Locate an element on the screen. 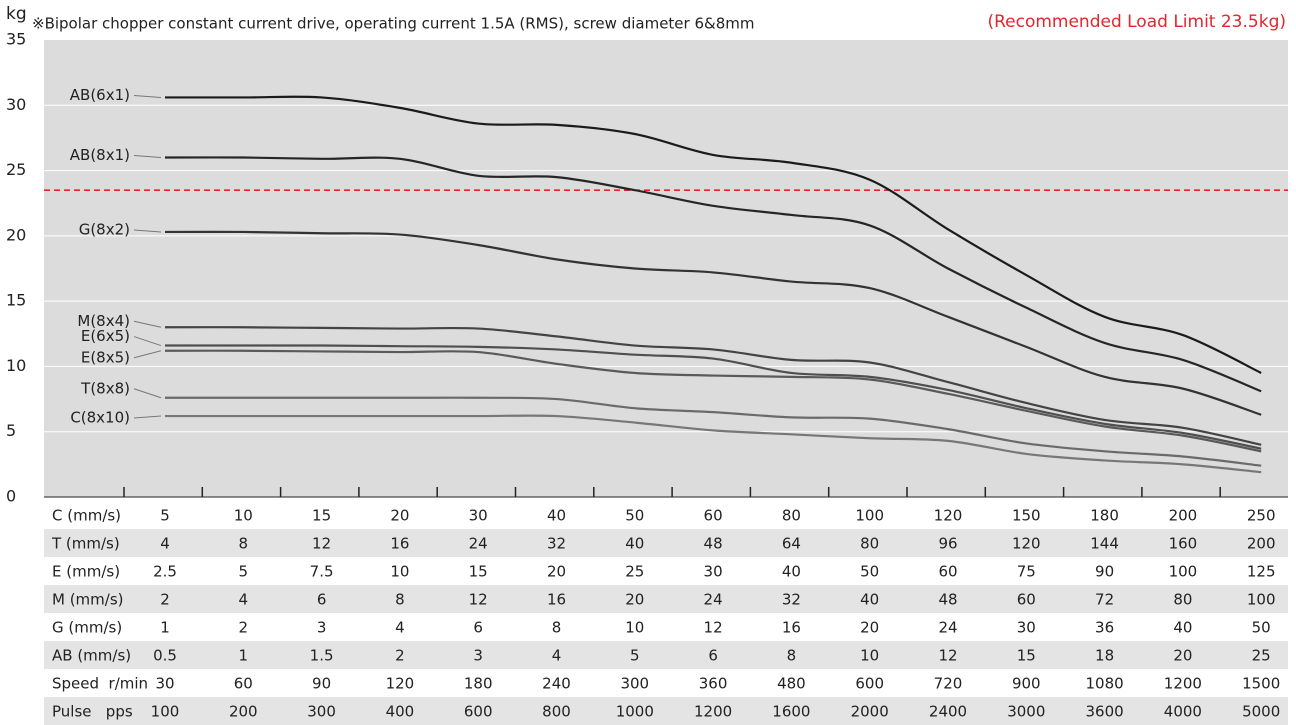 This screenshot has width=1296, height=725. table-cell: 4000 is located at coordinates (1183, 712).